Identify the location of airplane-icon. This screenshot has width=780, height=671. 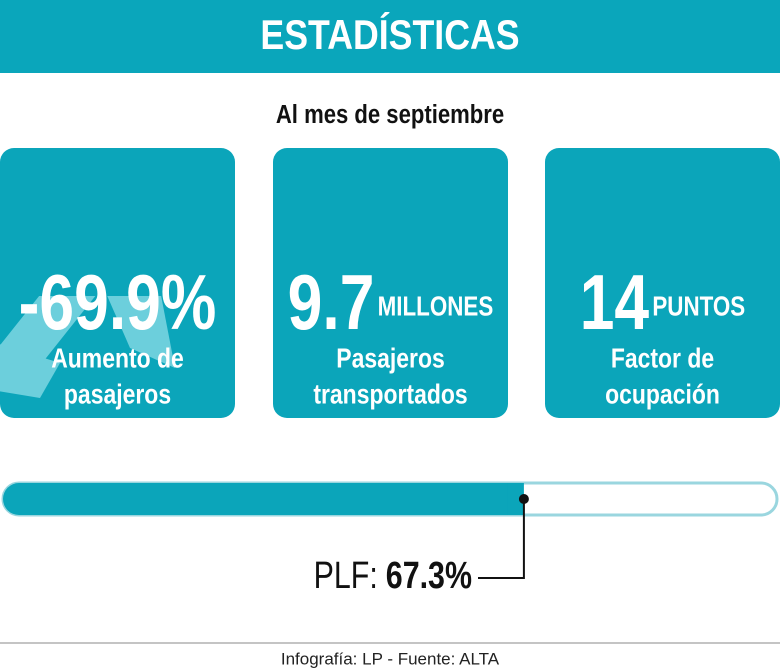
(93, 347).